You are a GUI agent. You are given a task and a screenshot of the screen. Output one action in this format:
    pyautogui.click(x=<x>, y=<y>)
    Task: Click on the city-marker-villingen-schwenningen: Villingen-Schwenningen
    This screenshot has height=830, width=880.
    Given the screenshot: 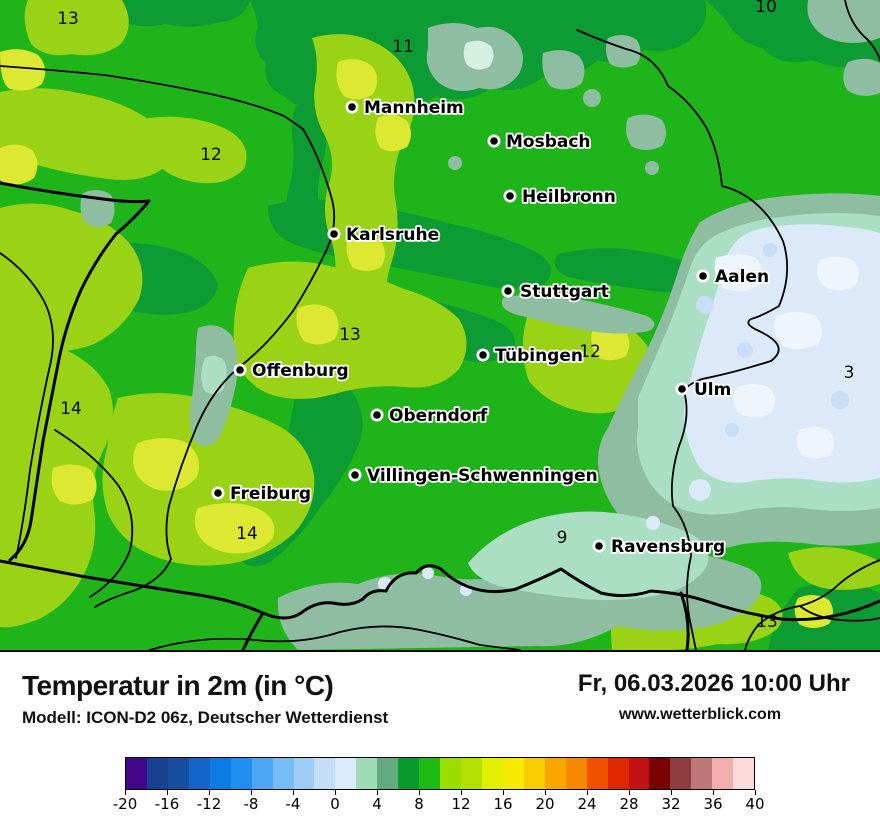 What is the action you would take?
    pyautogui.click(x=473, y=476)
    